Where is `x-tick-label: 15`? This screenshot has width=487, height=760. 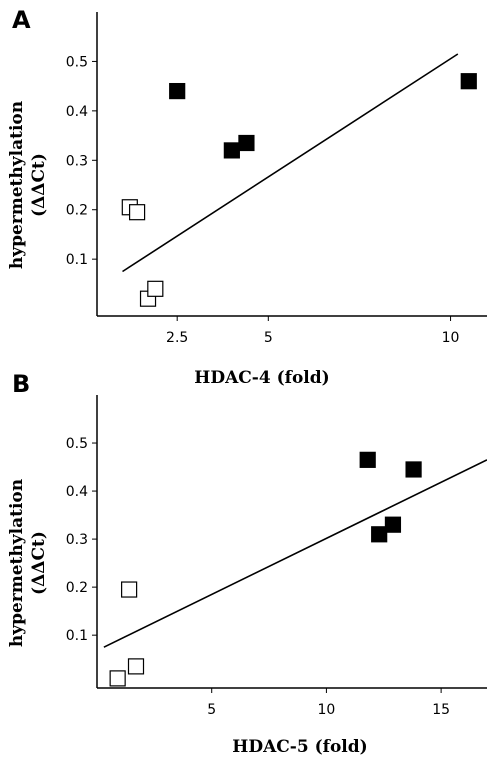
x-tick-label: 15 is located at coordinates (441, 710).